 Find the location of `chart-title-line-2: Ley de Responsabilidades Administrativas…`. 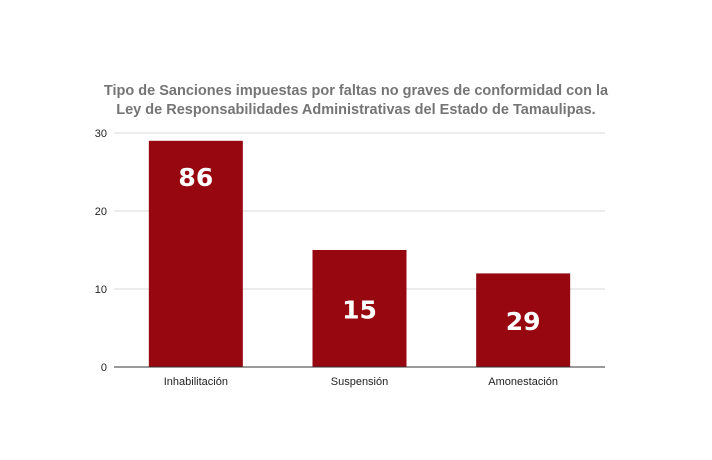

chart-title-line-2: Ley de Responsabilidades Administrativas… is located at coordinates (356, 110).